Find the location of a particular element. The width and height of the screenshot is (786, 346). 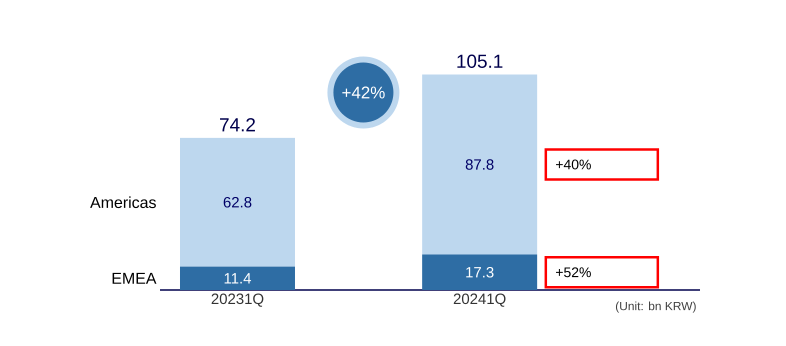

x-tick-label: 20241Q is located at coordinates (480, 300).